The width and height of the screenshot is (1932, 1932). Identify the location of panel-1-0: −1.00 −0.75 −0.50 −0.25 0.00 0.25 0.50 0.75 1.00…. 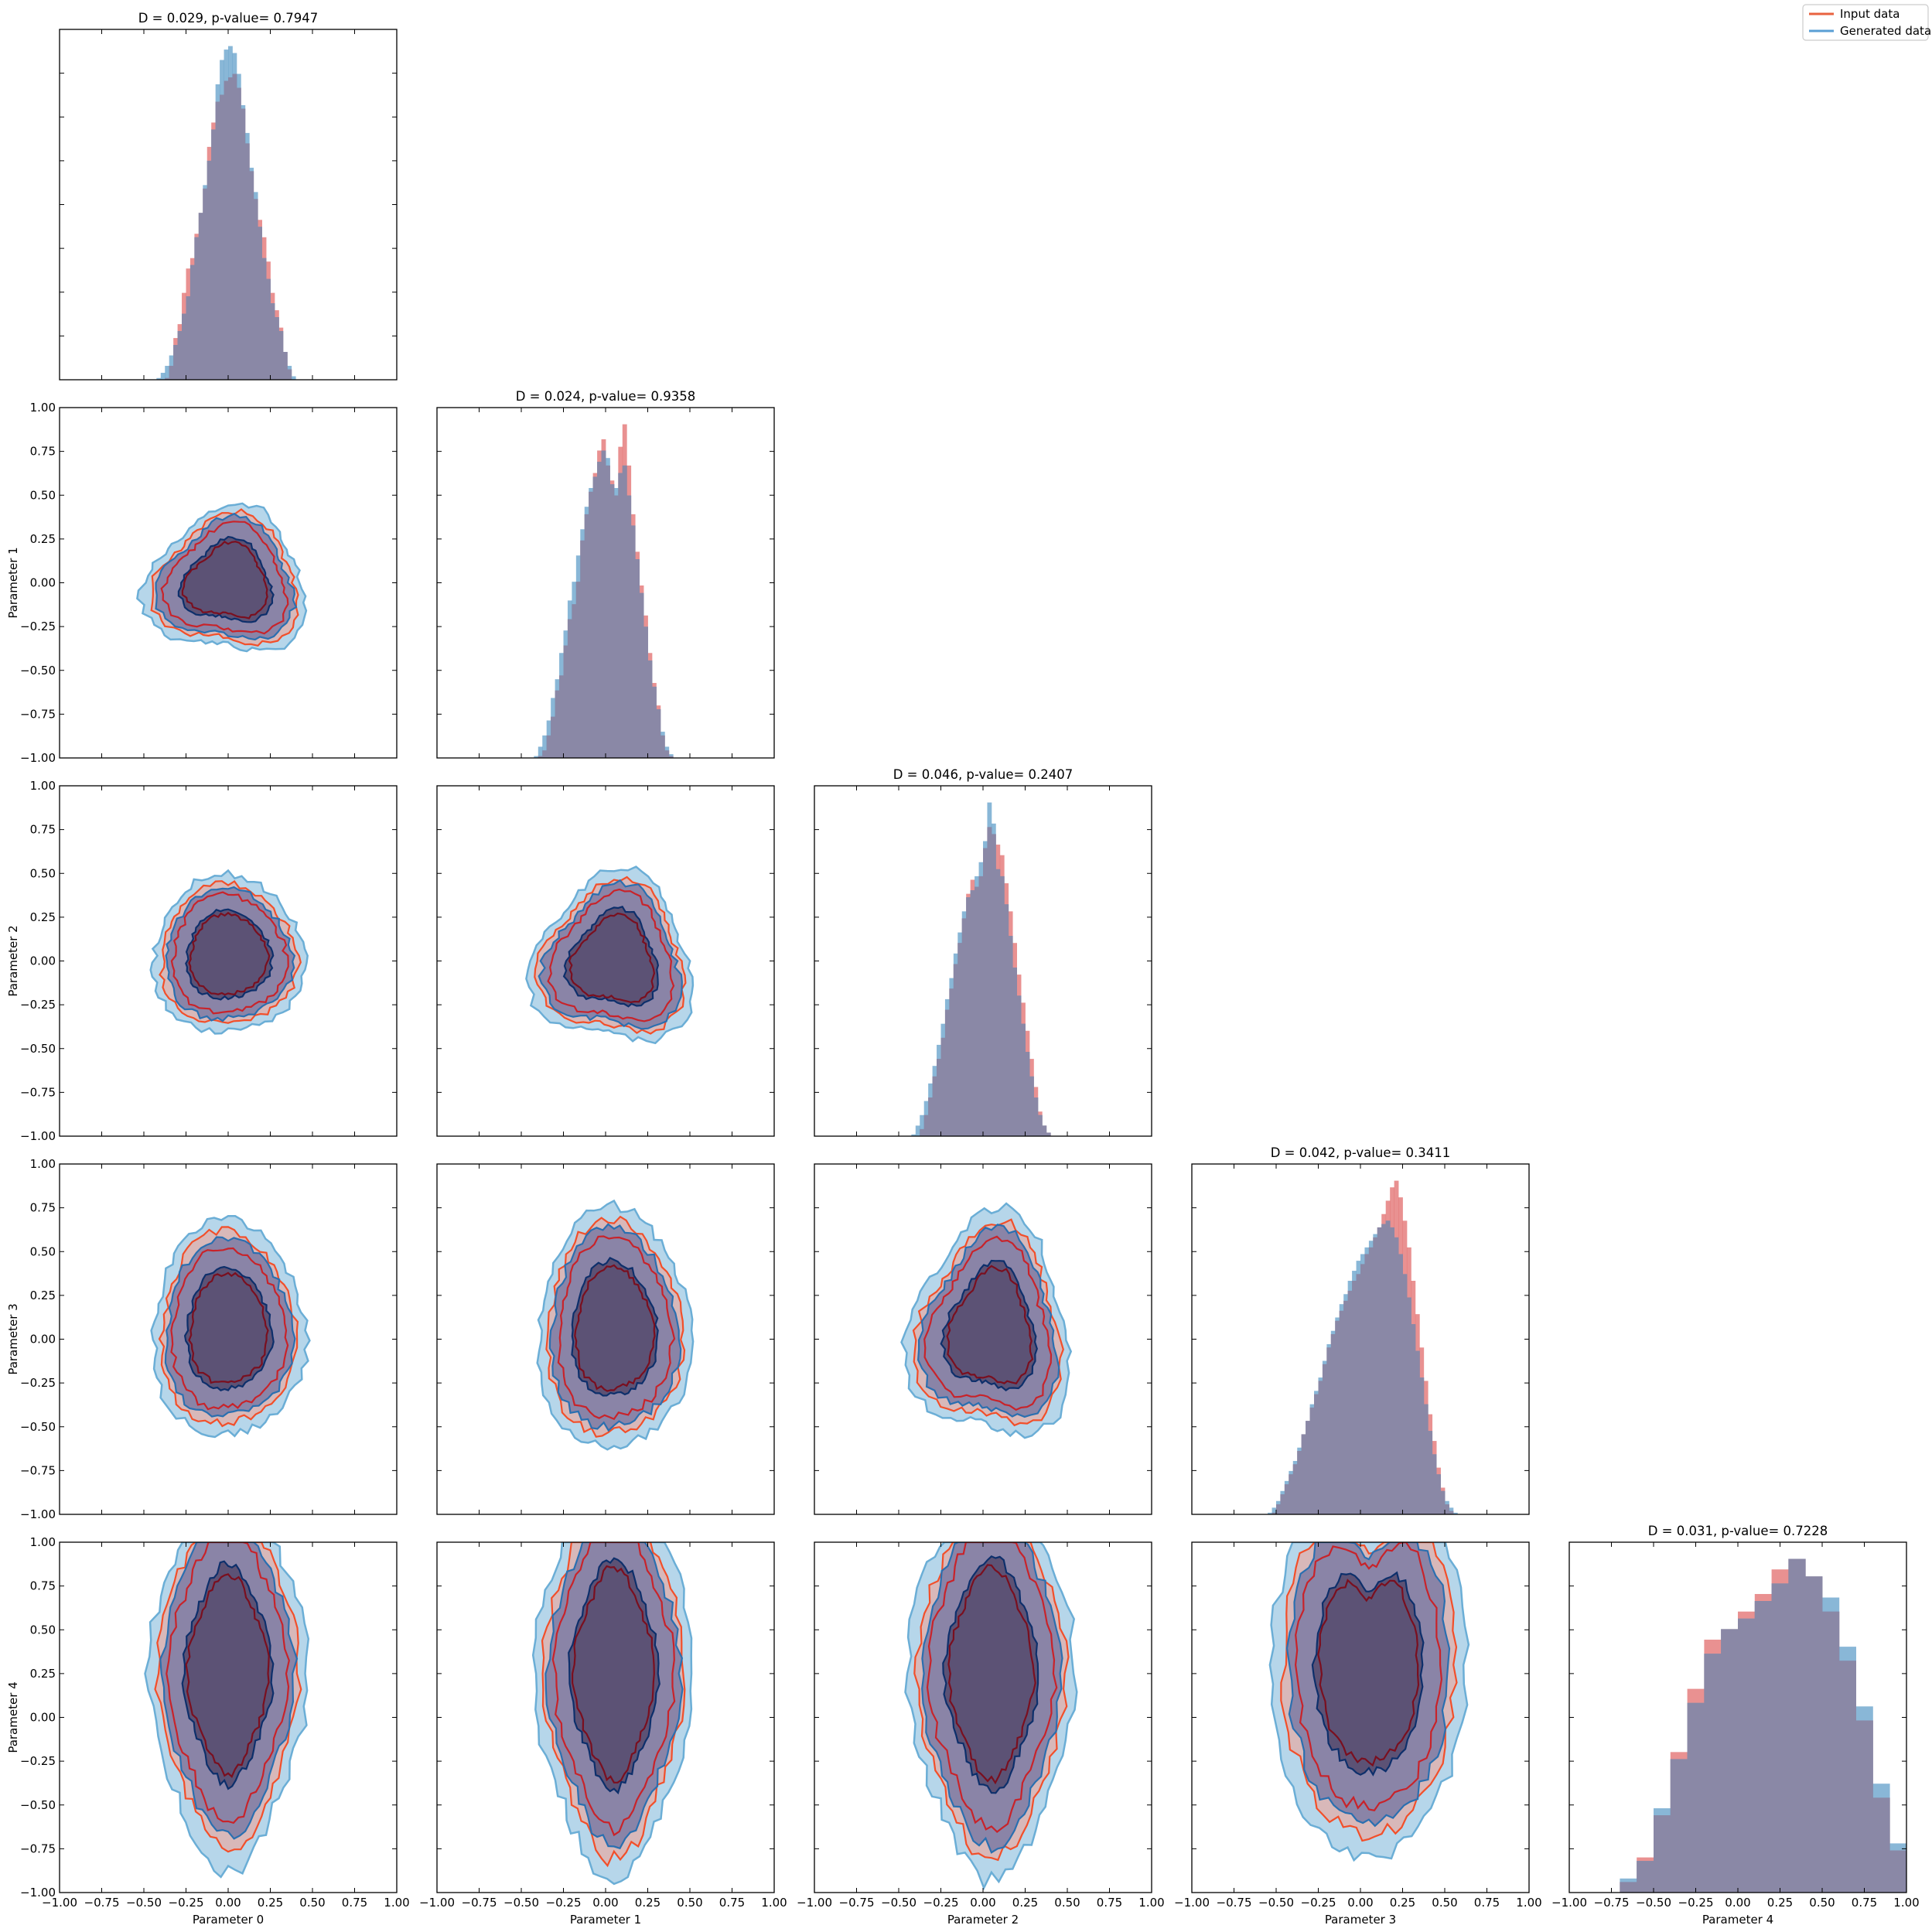
(202, 583).